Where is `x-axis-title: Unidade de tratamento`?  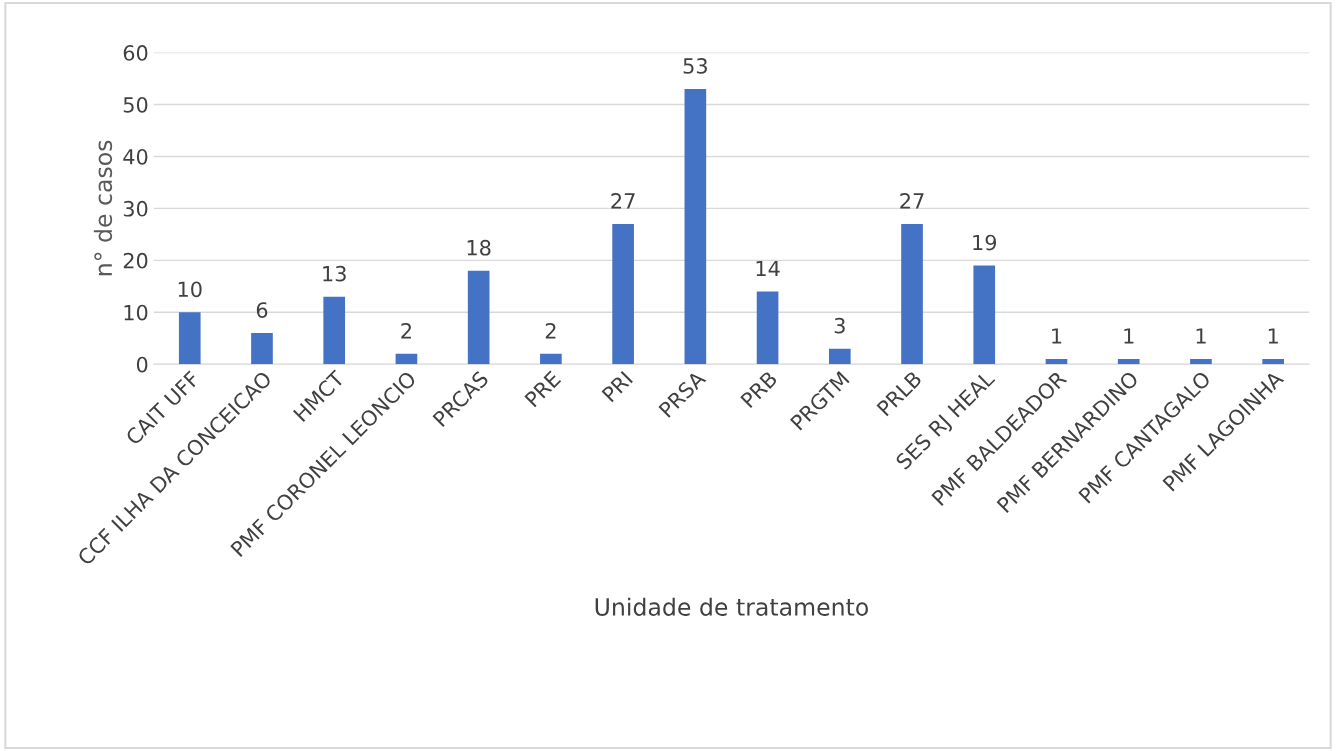 x-axis-title: Unidade de tratamento is located at coordinates (731, 606).